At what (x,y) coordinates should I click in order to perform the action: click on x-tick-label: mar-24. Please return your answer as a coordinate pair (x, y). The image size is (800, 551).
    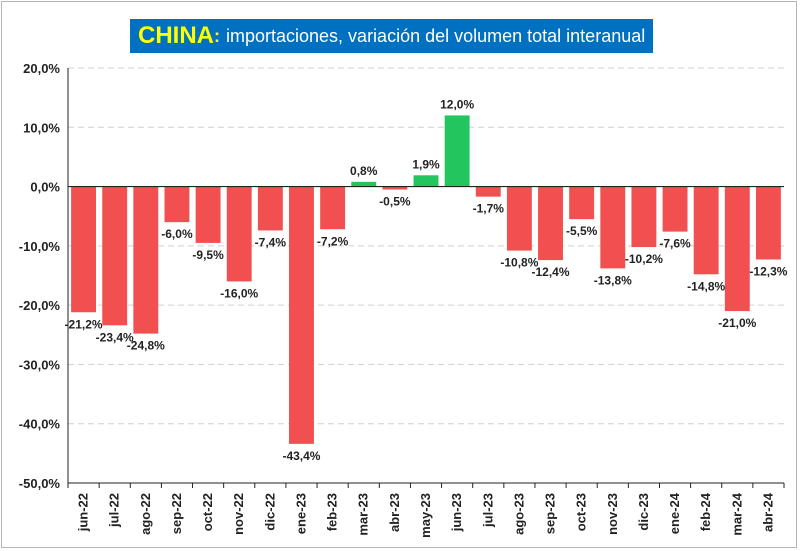
    Looking at the image, I should click on (736, 513).